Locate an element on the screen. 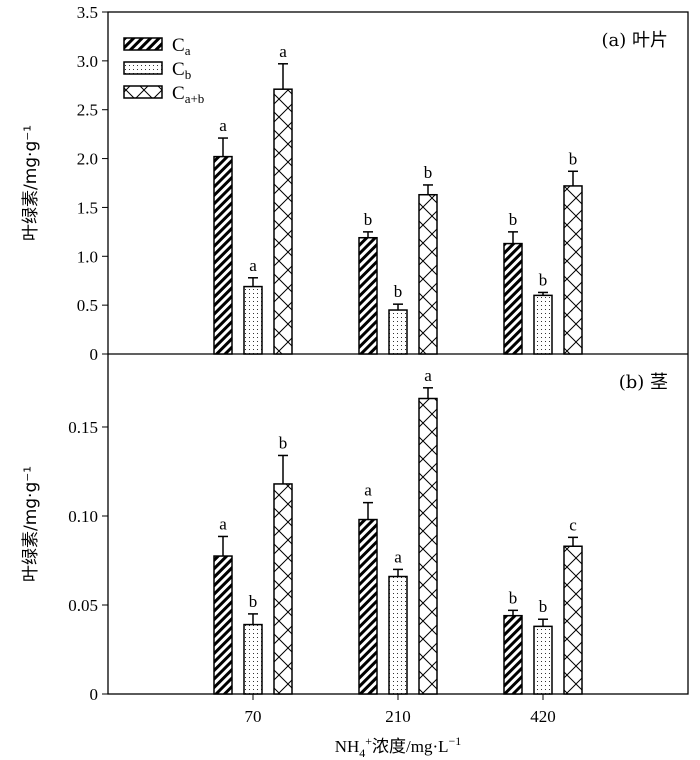 The width and height of the screenshot is (700, 760). y-tick-label: 3.5 is located at coordinates (87, 12).